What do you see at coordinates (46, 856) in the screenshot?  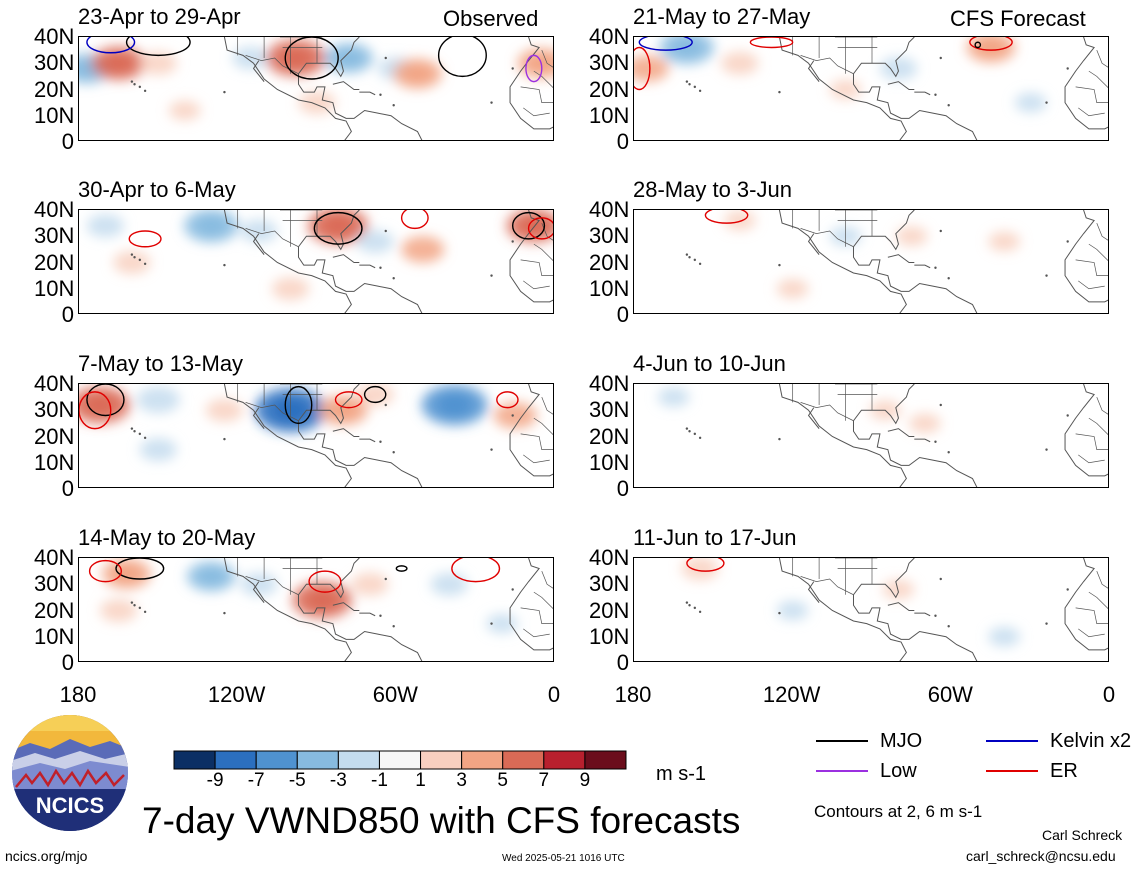 I see `footer-url: ncics.org/mjo` at bounding box center [46, 856].